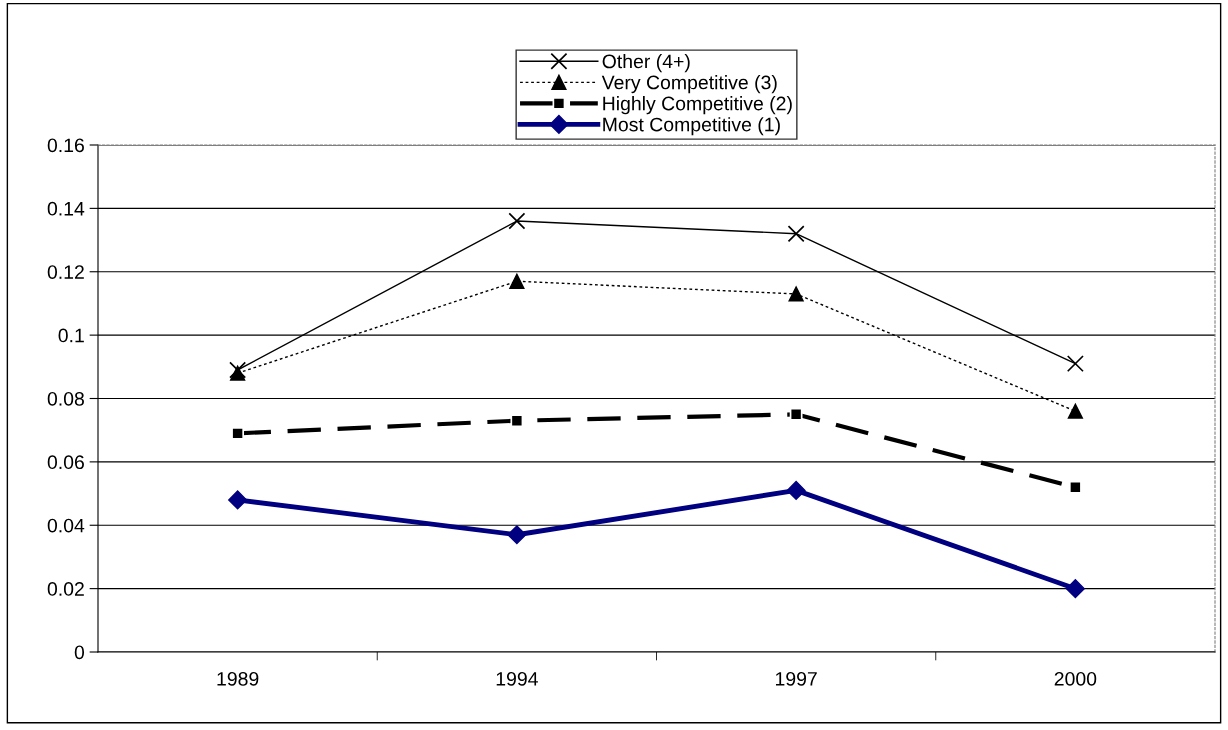 The height and width of the screenshot is (730, 1228). Describe the element at coordinates (71, 335) in the screenshot. I see `y-tick-label: 0.1` at that location.